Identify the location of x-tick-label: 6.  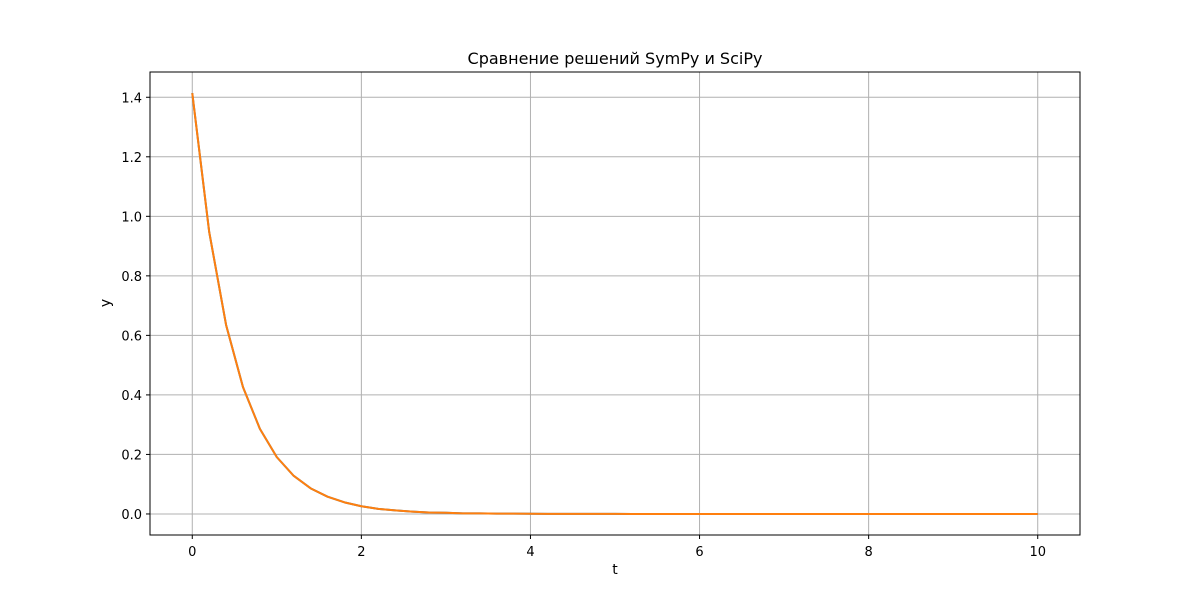
(699, 552).